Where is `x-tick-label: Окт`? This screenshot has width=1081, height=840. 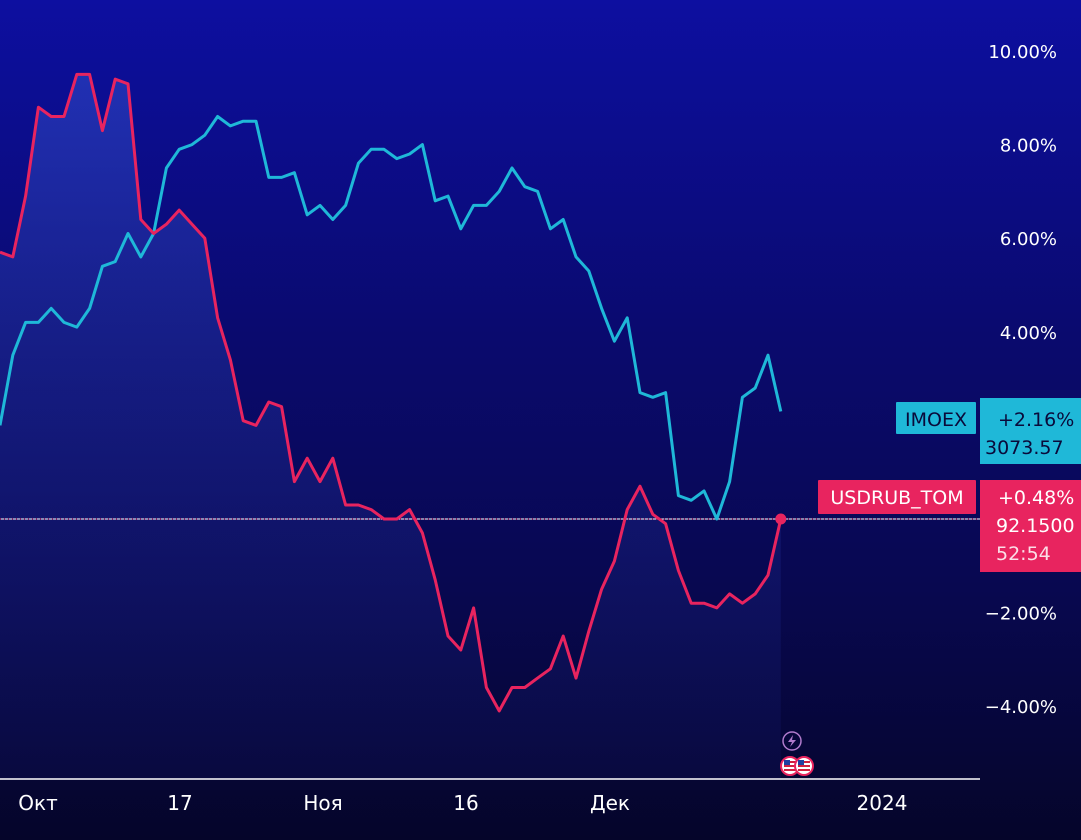 x-tick-label: Окт is located at coordinates (38, 803).